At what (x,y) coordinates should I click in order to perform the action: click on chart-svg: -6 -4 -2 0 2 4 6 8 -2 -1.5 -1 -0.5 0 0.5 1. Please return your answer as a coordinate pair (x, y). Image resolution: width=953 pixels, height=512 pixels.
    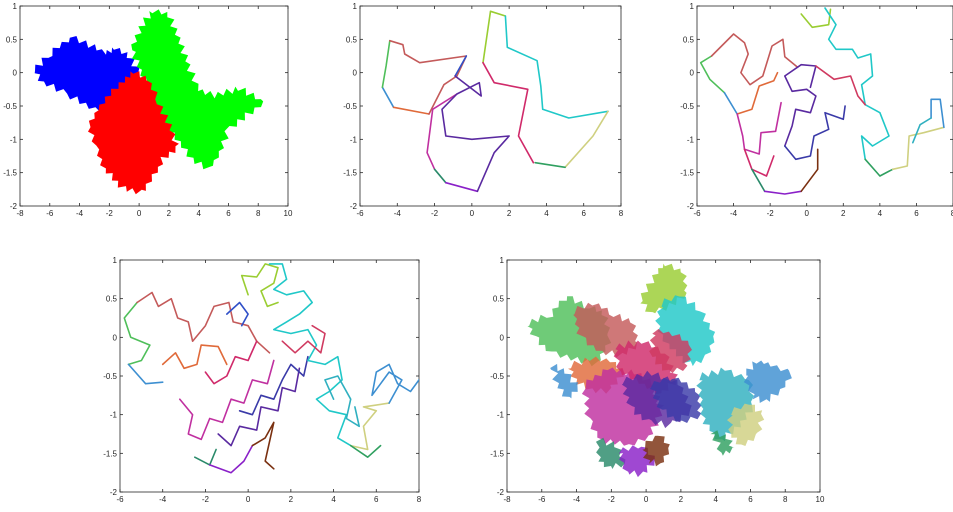
    Looking at the image, I should click on (483, 110).